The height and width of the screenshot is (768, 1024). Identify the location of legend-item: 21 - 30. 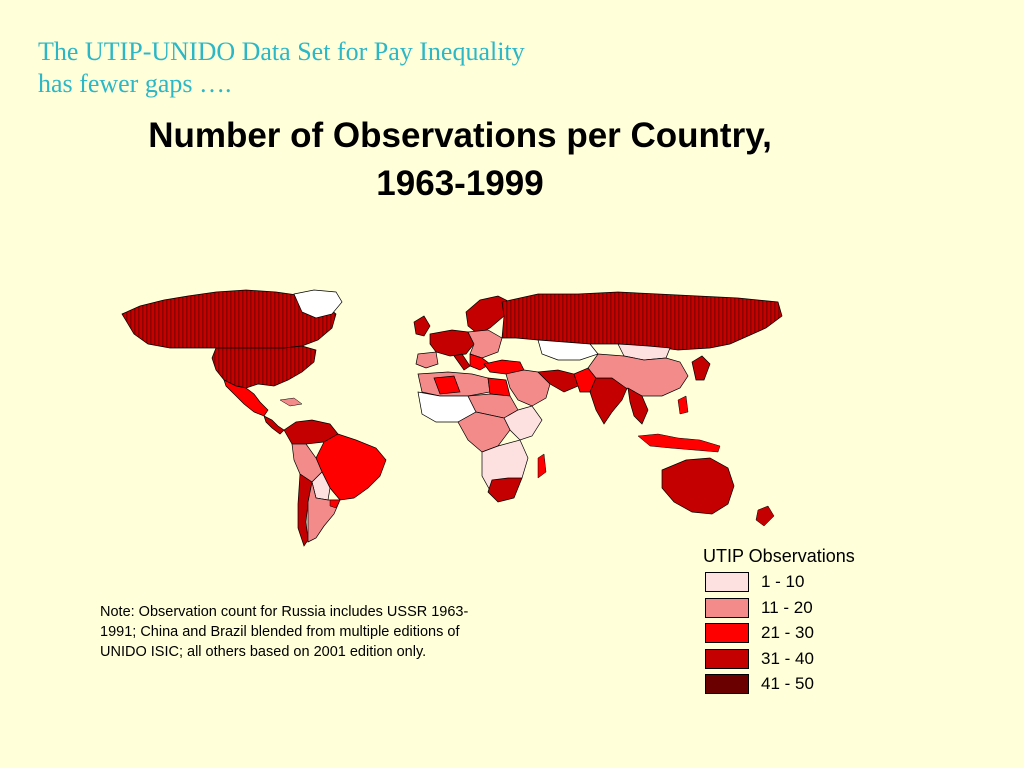
(813, 634).